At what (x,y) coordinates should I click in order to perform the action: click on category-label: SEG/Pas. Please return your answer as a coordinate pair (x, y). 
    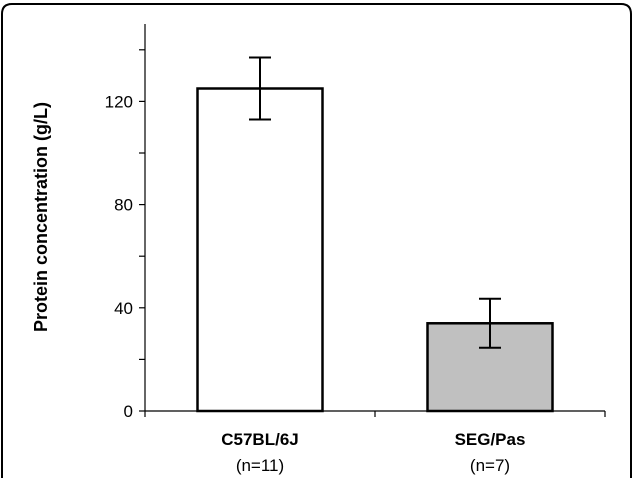
    Looking at the image, I should click on (490, 439).